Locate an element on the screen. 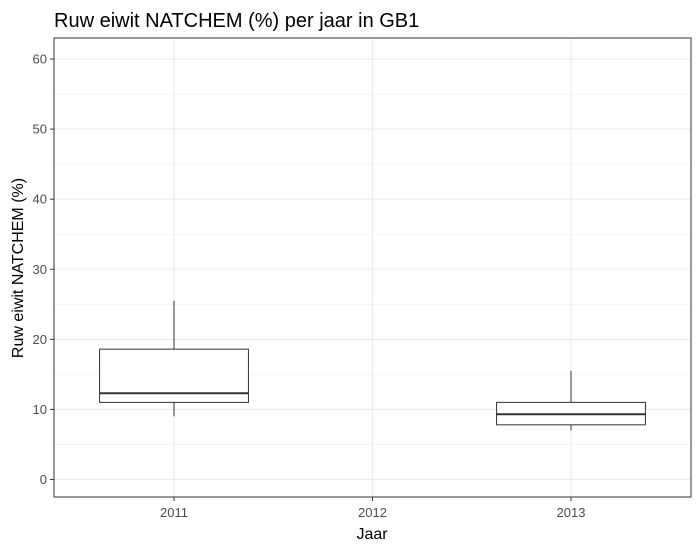  y-tick-label: 10 is located at coordinates (40, 409).